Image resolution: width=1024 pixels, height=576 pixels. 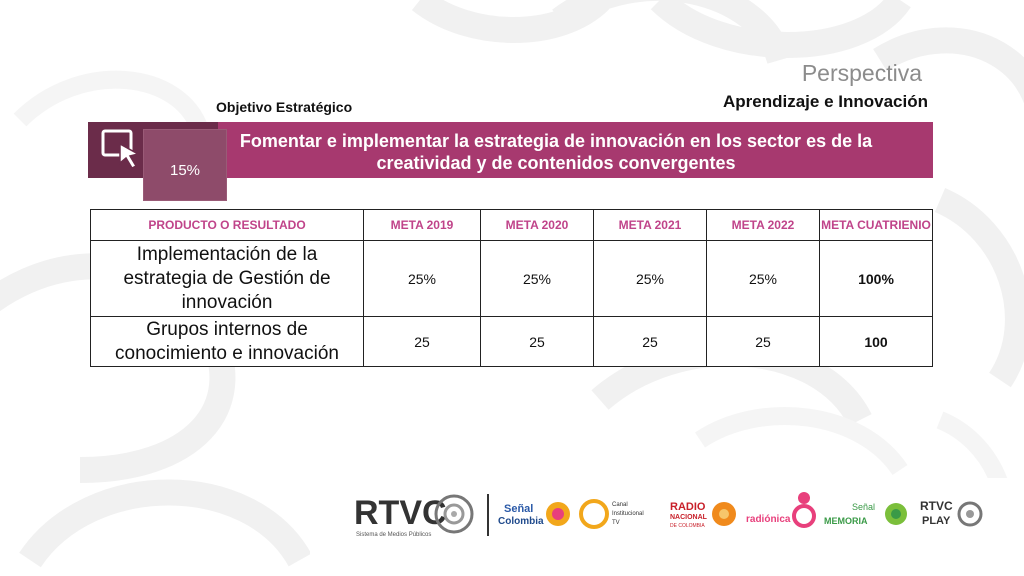 What do you see at coordinates (650, 225) in the screenshot?
I see `header-meta-2021: META 2021` at bounding box center [650, 225].